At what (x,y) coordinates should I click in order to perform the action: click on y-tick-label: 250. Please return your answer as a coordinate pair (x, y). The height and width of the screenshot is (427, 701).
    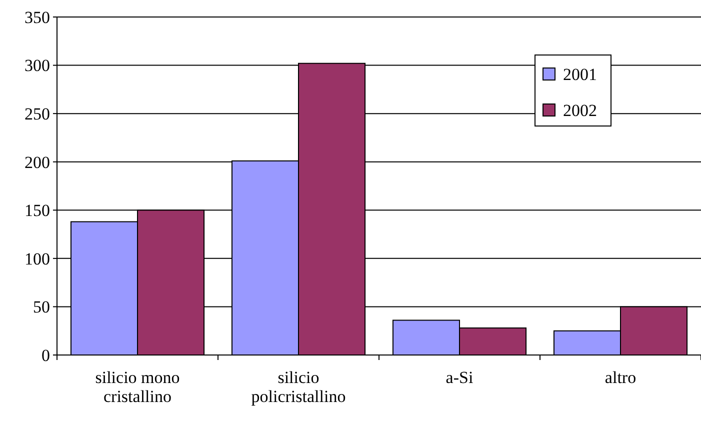
    Looking at the image, I should click on (37, 114).